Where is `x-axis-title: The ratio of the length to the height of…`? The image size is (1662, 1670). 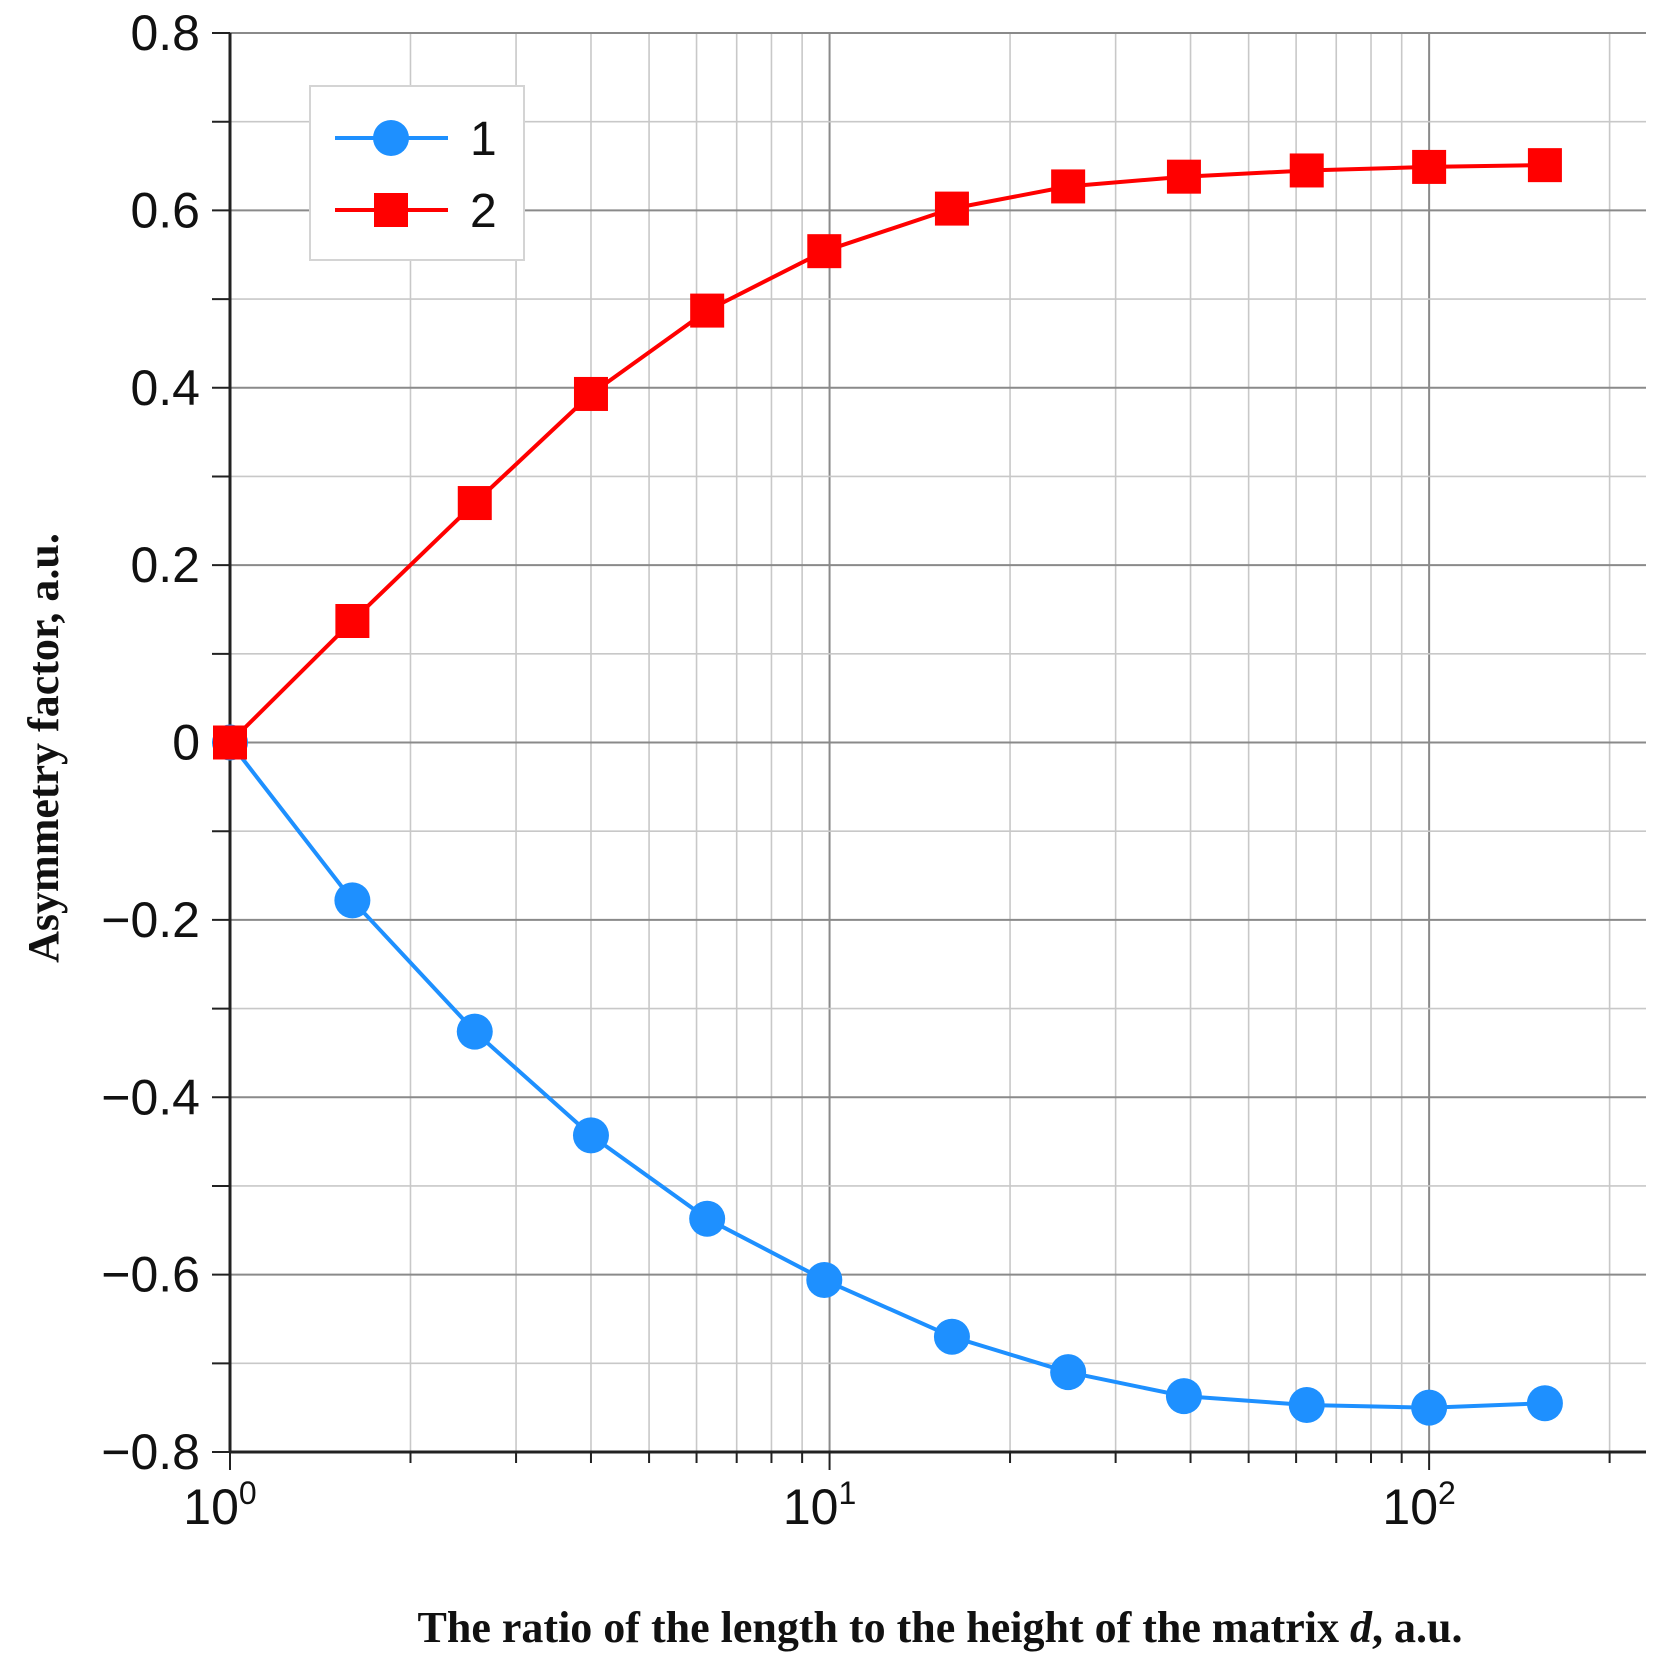 x-axis-title: The ratio of the length to the height of… is located at coordinates (940, 1627).